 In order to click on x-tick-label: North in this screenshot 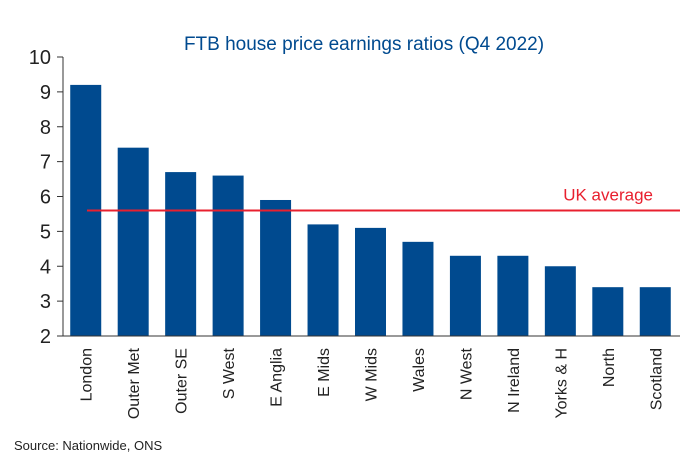, I will do `click(609, 367)`.